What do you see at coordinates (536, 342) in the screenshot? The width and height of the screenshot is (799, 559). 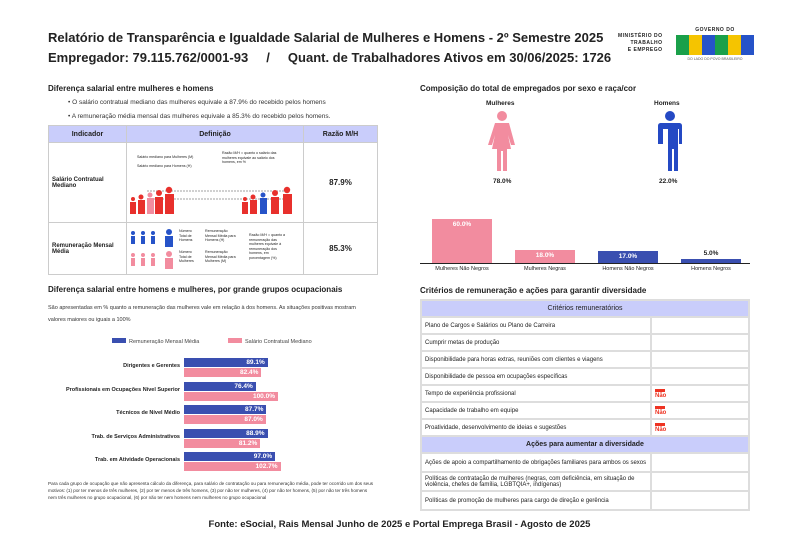 I see `criteria-label: Cumprir metas de produção` at bounding box center [536, 342].